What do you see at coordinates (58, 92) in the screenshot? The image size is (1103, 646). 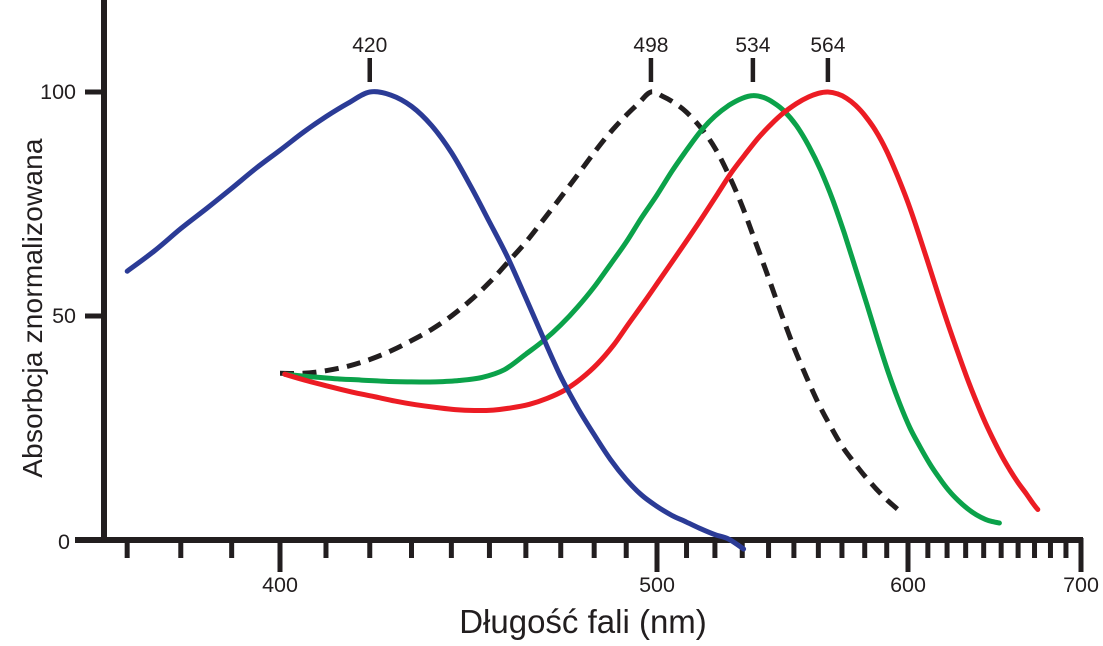 I see `y-tick-label-100: 100` at bounding box center [58, 92].